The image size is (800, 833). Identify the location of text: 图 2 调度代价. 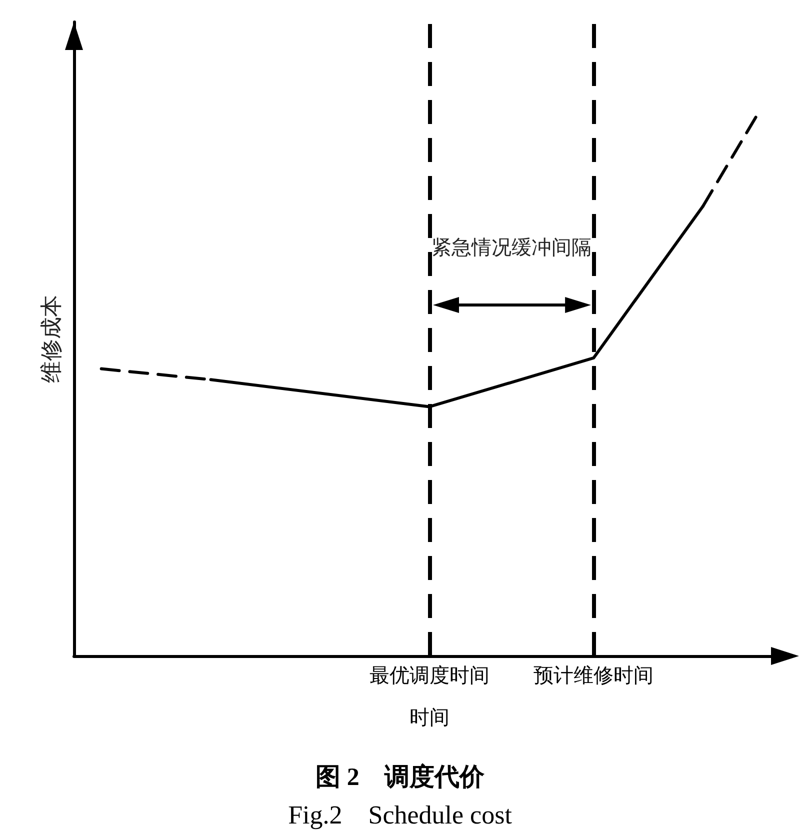
(401, 777).